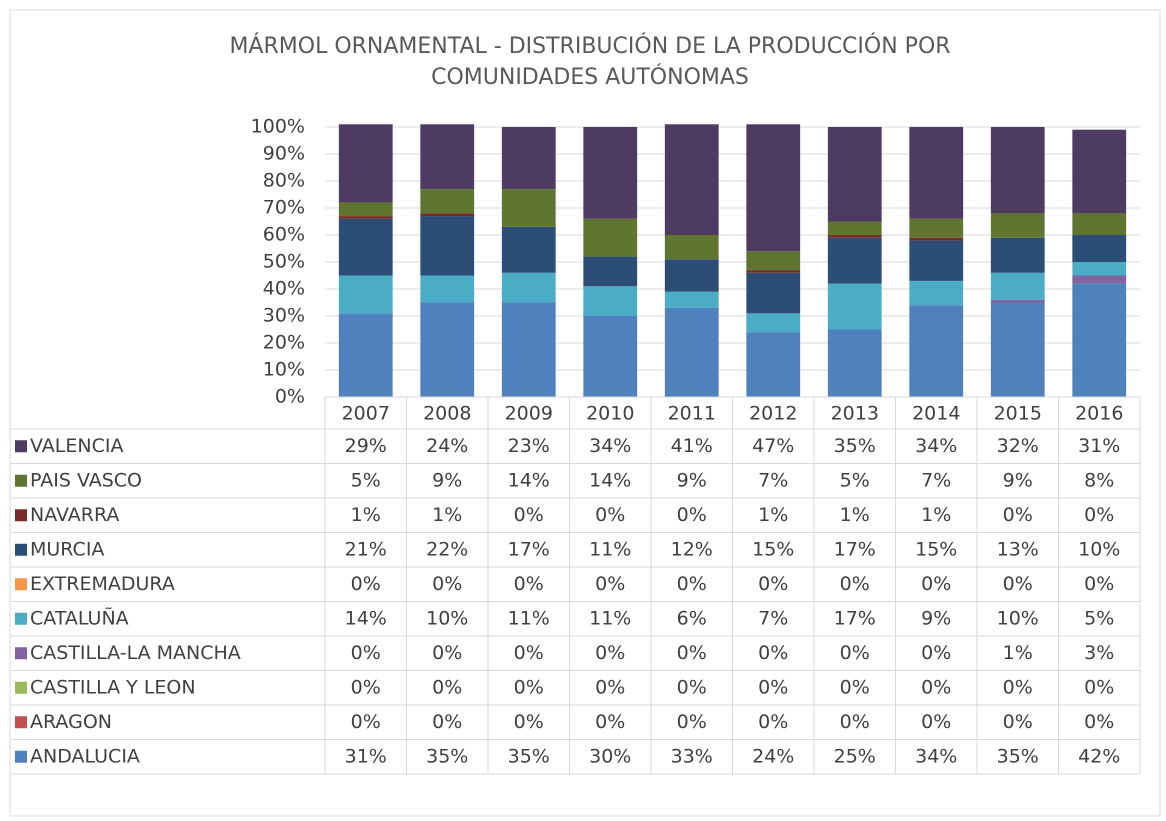 The image size is (1166, 821). What do you see at coordinates (1099, 653) in the screenshot?
I see `data-label: 3%` at bounding box center [1099, 653].